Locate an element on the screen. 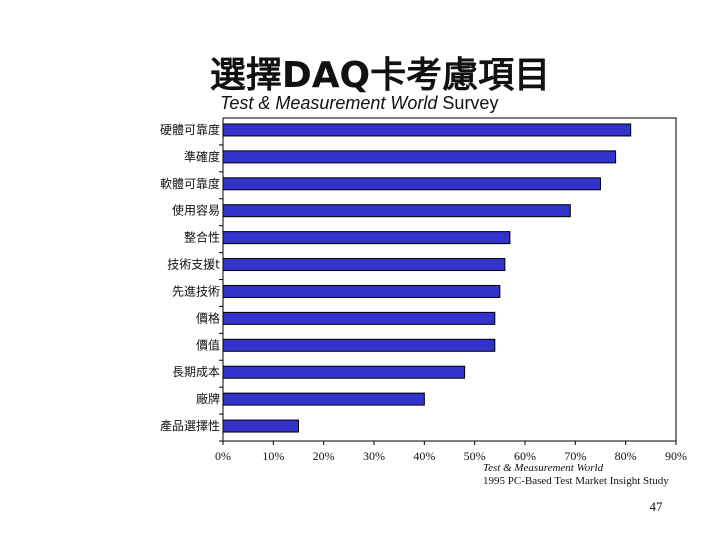 The height and width of the screenshot is (540, 720). x-tick-label: 10% is located at coordinates (273, 456).